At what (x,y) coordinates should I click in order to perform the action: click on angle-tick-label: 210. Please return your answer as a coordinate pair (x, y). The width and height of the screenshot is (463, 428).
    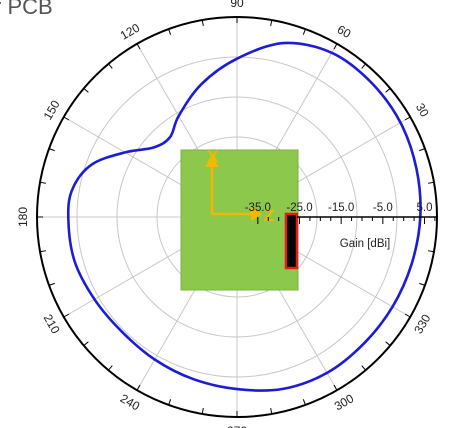
    Looking at the image, I should click on (52, 324).